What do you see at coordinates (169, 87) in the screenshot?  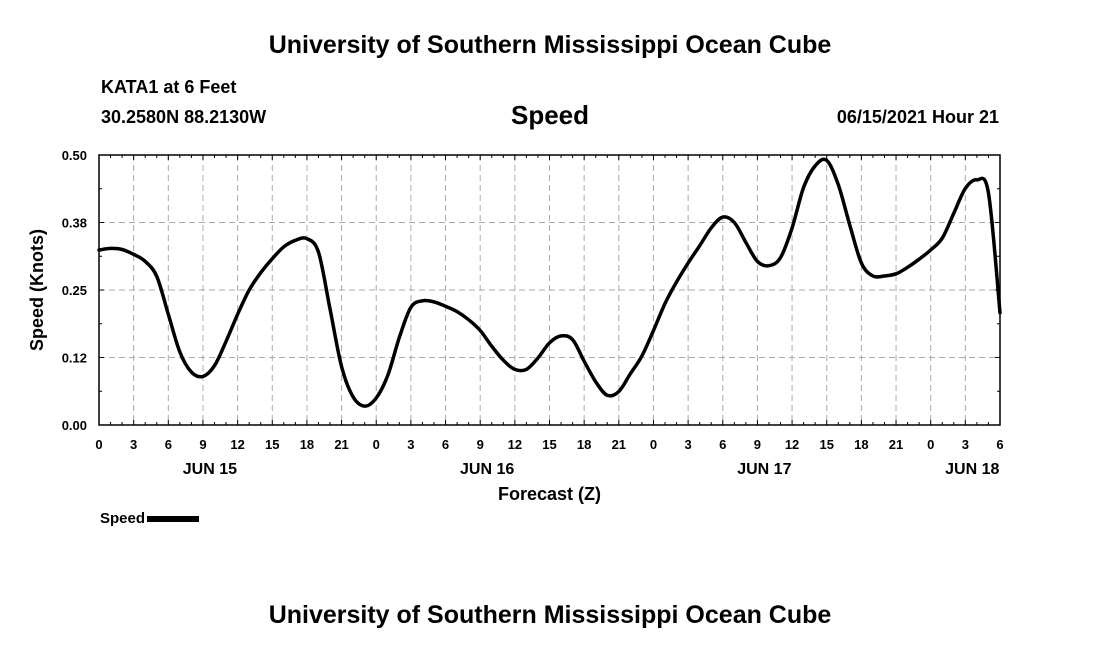 I see `station-label: KATA1 at 6 Feet` at bounding box center [169, 87].